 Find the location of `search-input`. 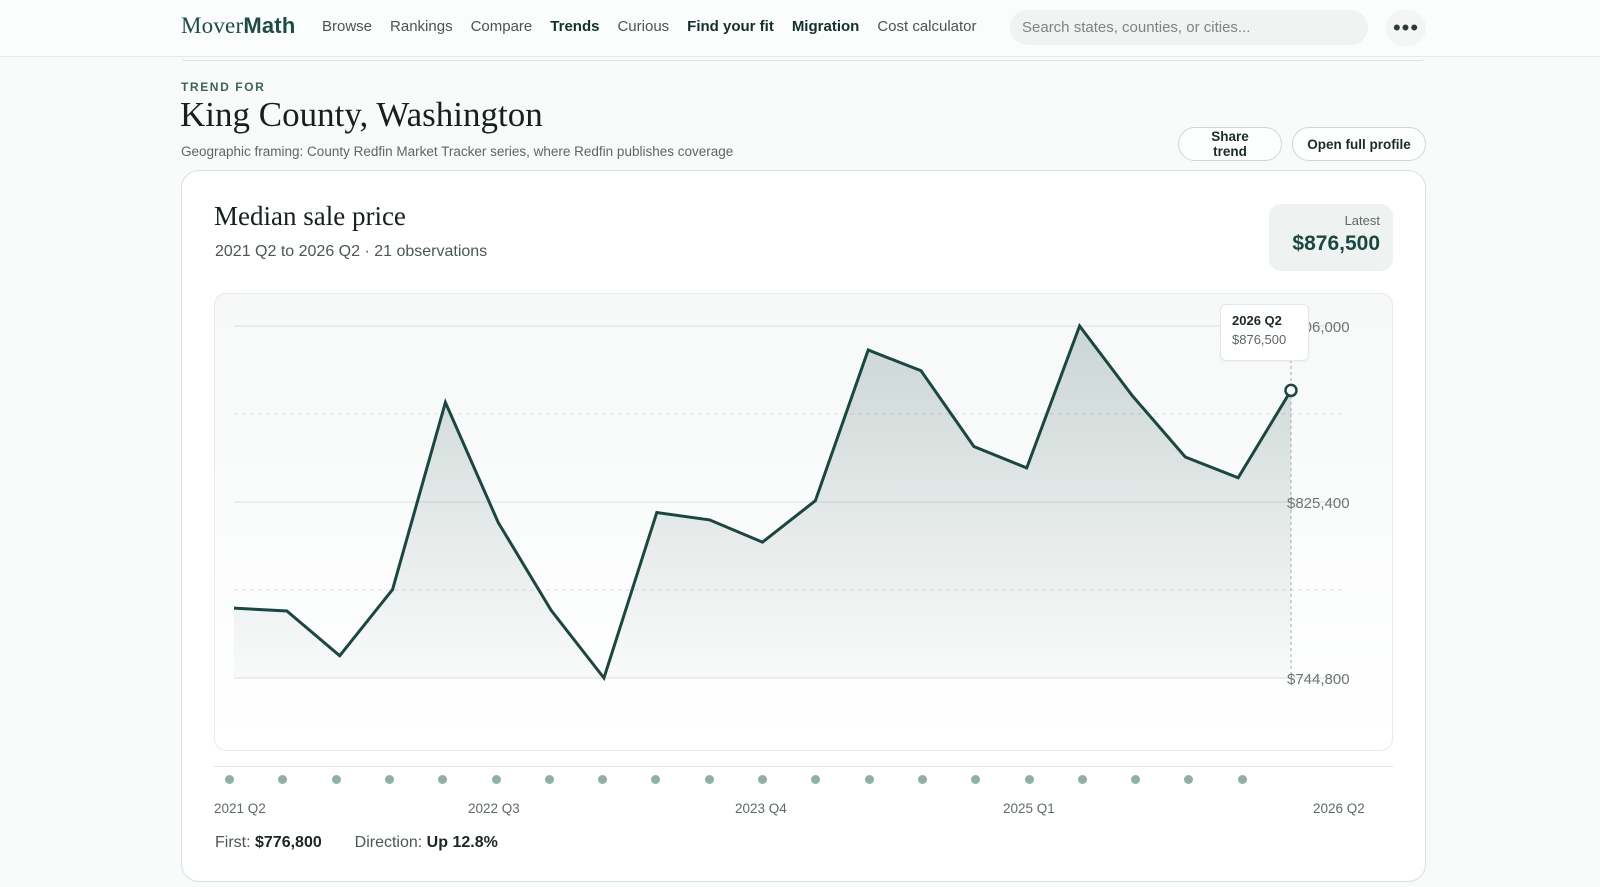

search-input is located at coordinates (1189, 27).